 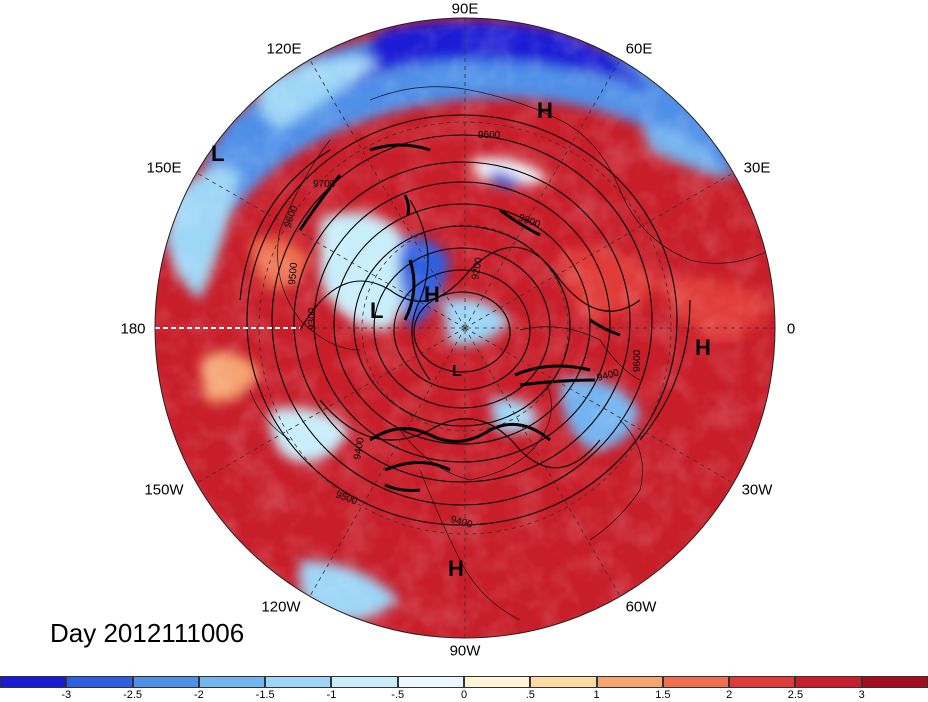 What do you see at coordinates (359, 448) in the screenshot?
I see `contour-label: 9400` at bounding box center [359, 448].